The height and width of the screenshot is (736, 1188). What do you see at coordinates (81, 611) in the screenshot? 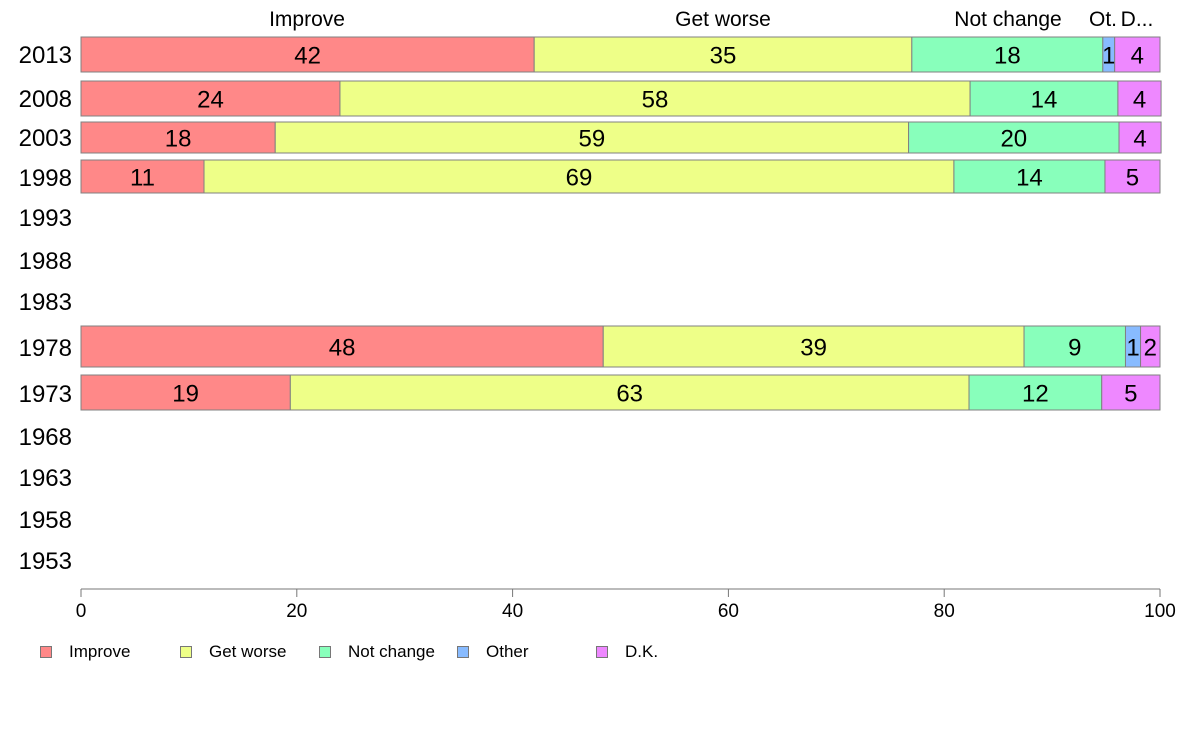
I see `x-tick-label-0: 0` at bounding box center [81, 611].